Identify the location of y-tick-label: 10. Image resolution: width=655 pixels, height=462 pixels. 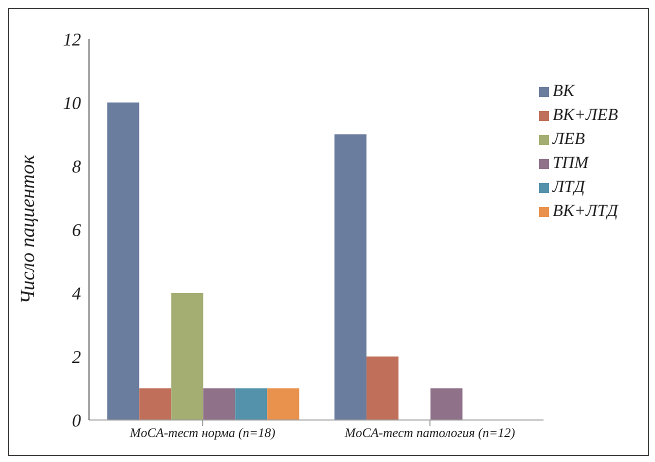
(72, 102).